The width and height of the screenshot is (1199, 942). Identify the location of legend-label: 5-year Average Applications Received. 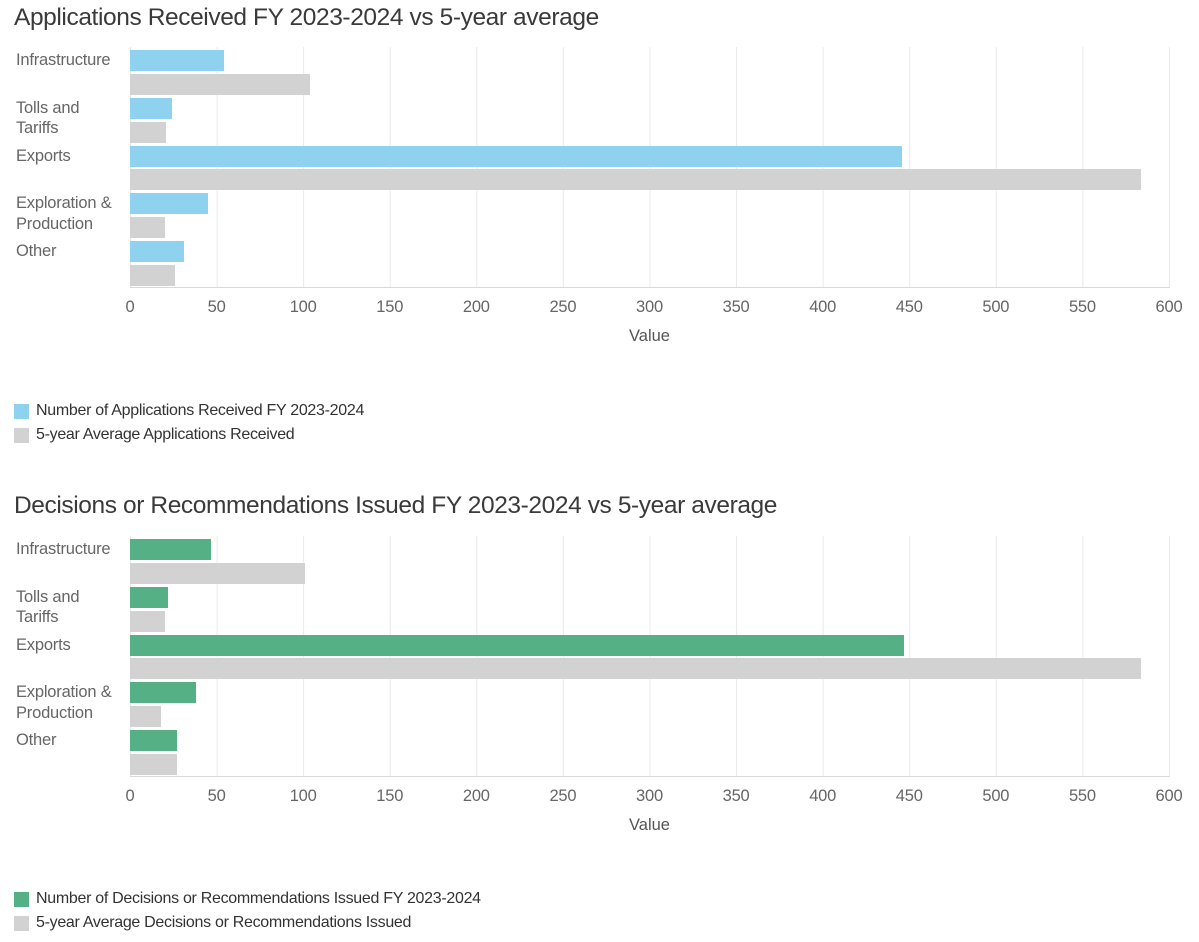
(165, 434).